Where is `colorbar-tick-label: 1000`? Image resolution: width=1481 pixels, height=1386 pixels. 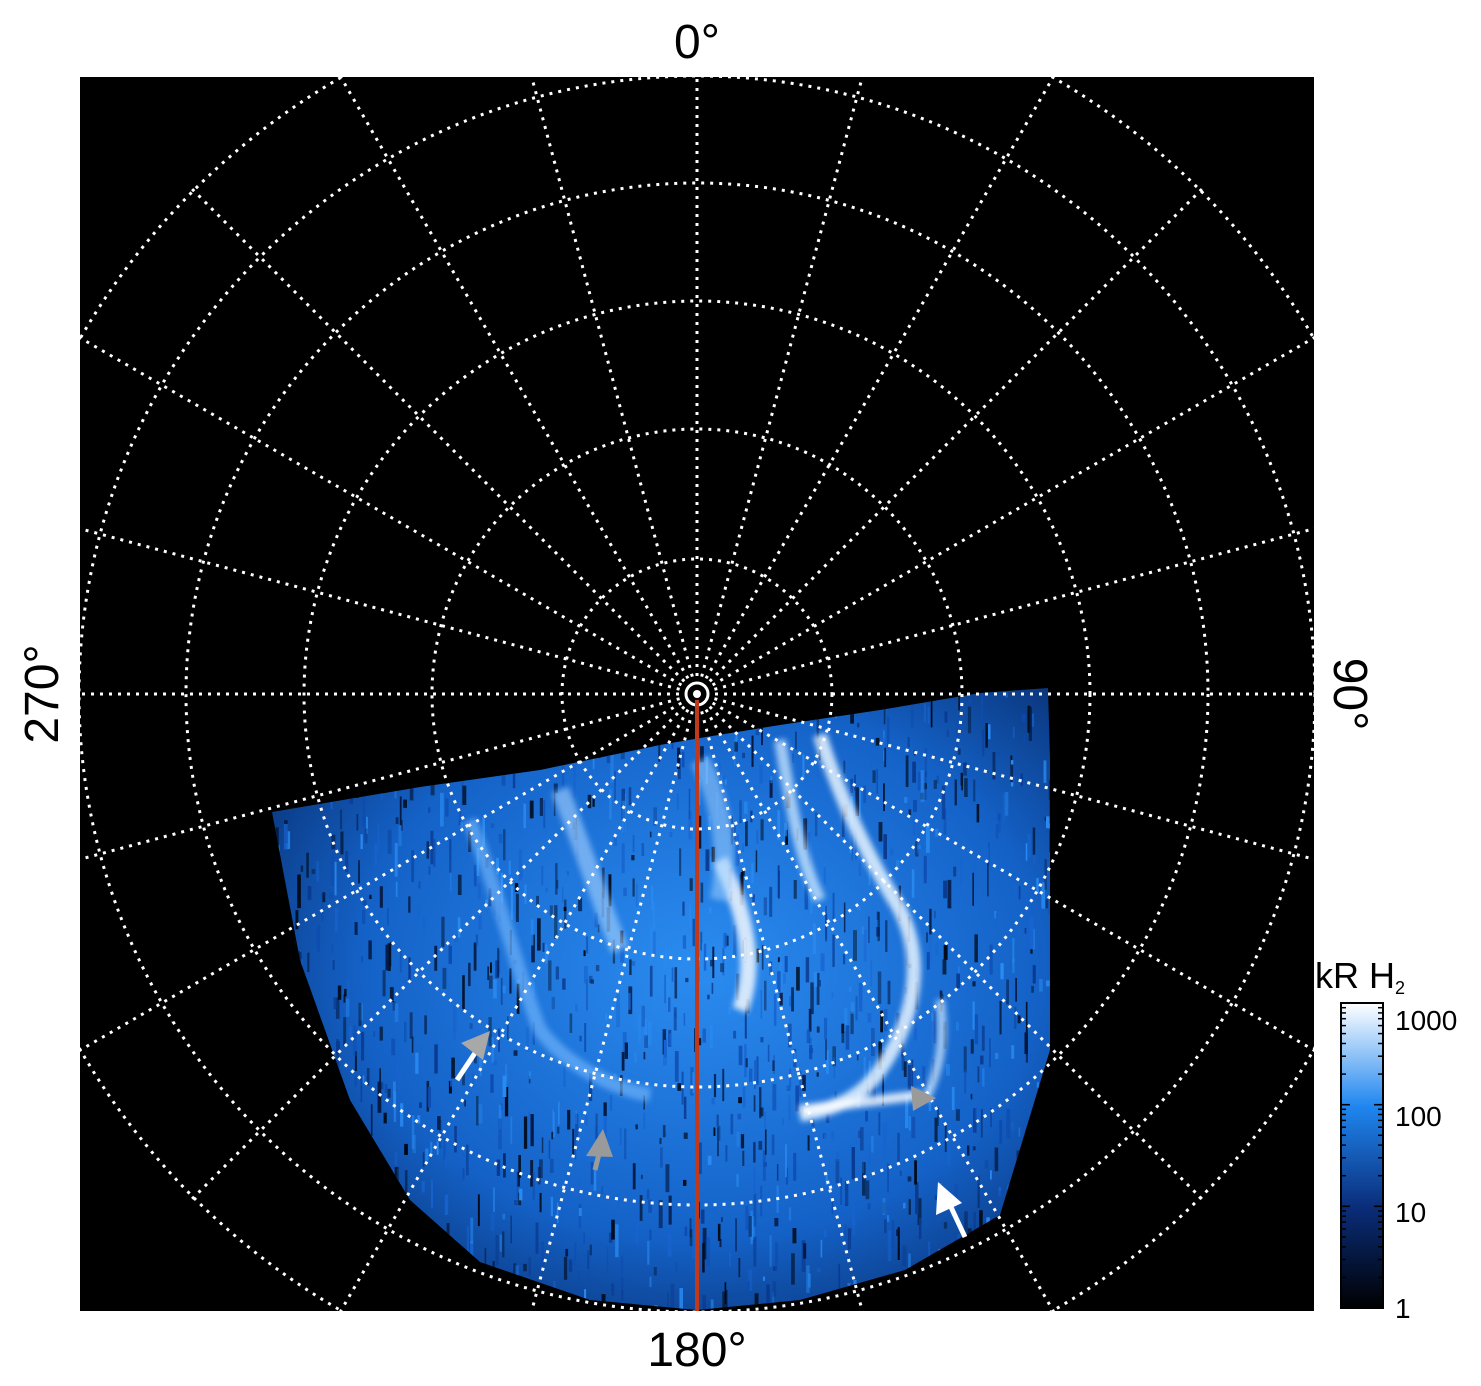 colorbar-tick-label: 1000 is located at coordinates (1426, 1020).